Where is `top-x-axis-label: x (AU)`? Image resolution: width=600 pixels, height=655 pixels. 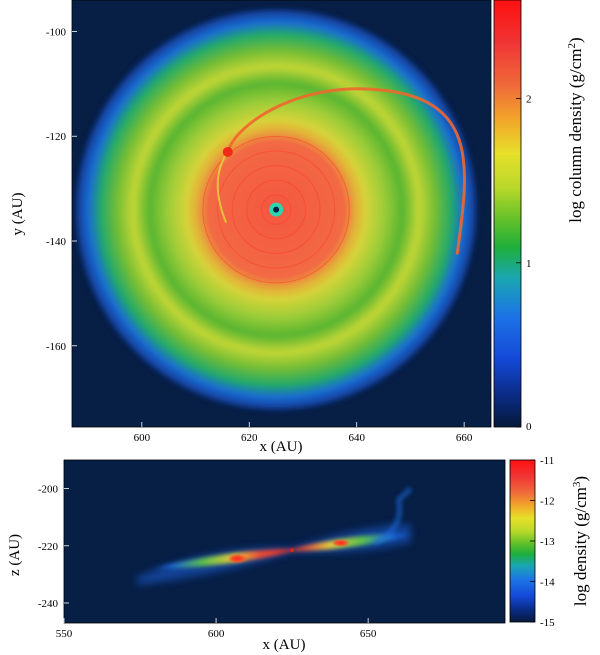 top-x-axis-label: x (AU) is located at coordinates (281, 447).